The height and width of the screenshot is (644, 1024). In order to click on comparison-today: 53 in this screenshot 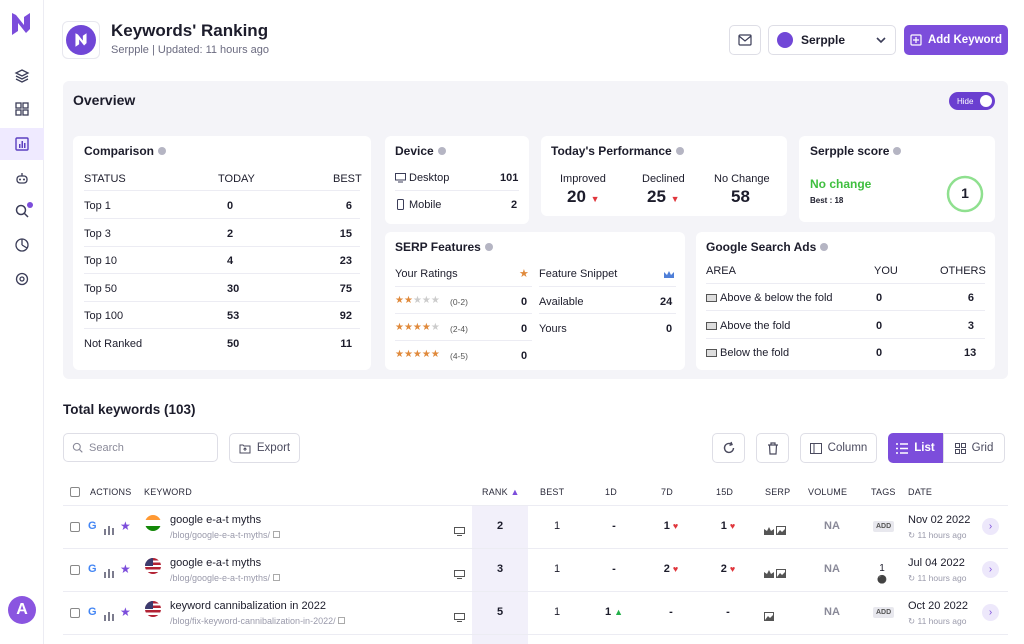, I will do `click(233, 316)`.